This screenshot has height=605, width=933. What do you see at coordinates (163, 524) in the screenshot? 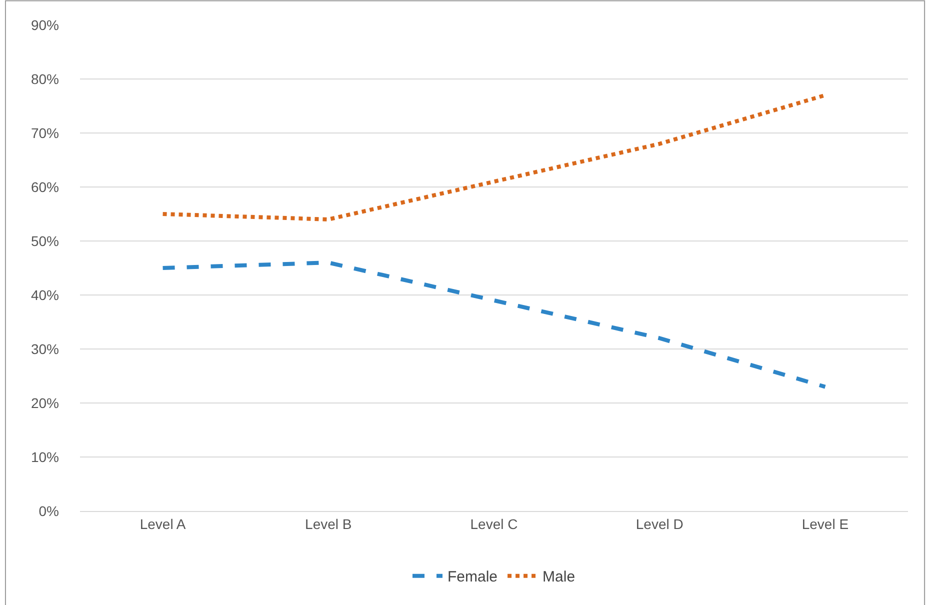
I see `x-tick-label: Level A` at bounding box center [163, 524].